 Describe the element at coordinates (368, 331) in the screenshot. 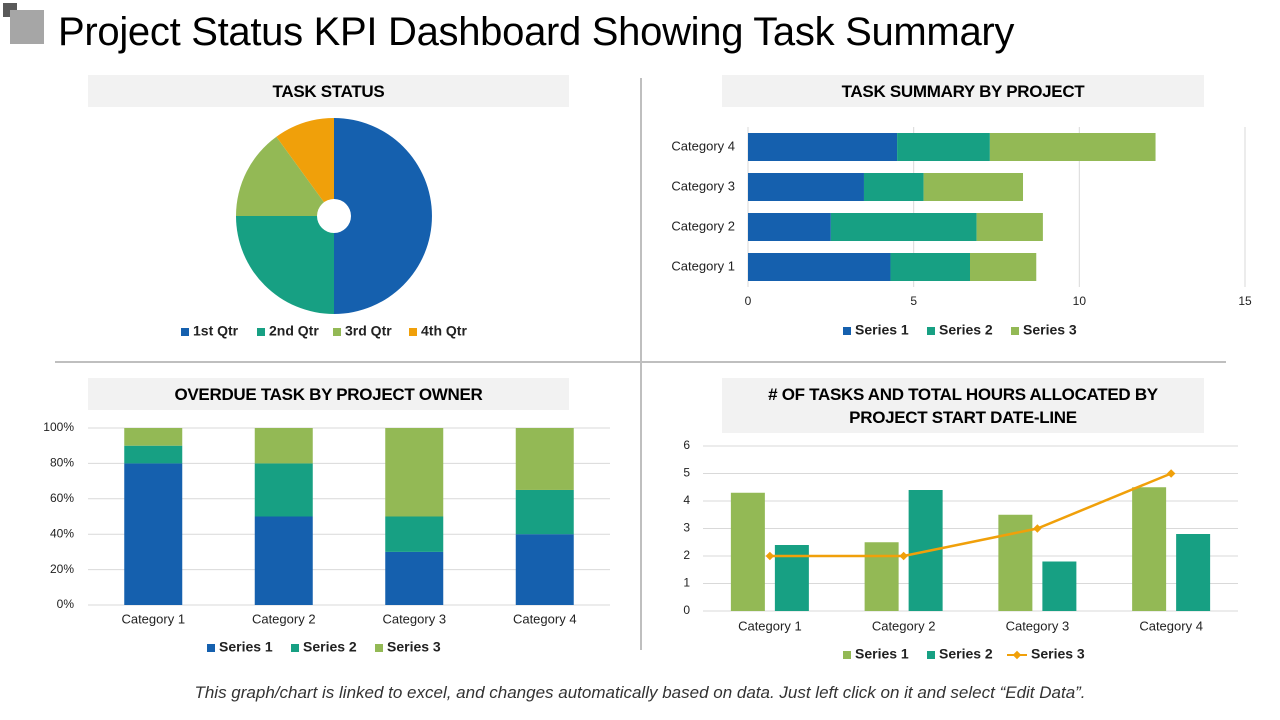

I see `pie-legend-label-3: 3rd Qtr` at that location.